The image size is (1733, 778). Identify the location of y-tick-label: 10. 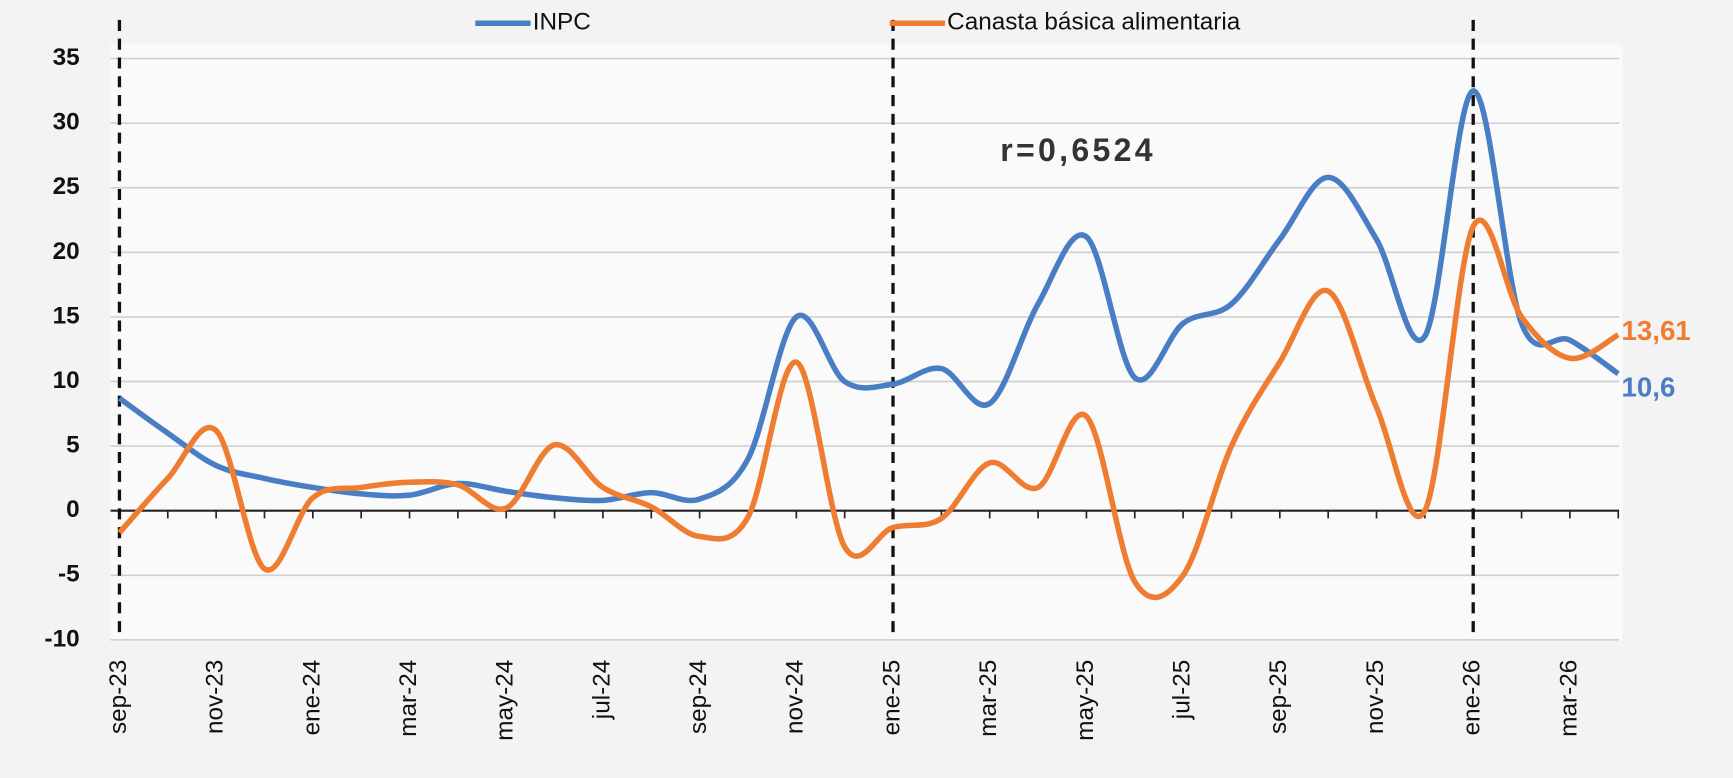
(66, 380).